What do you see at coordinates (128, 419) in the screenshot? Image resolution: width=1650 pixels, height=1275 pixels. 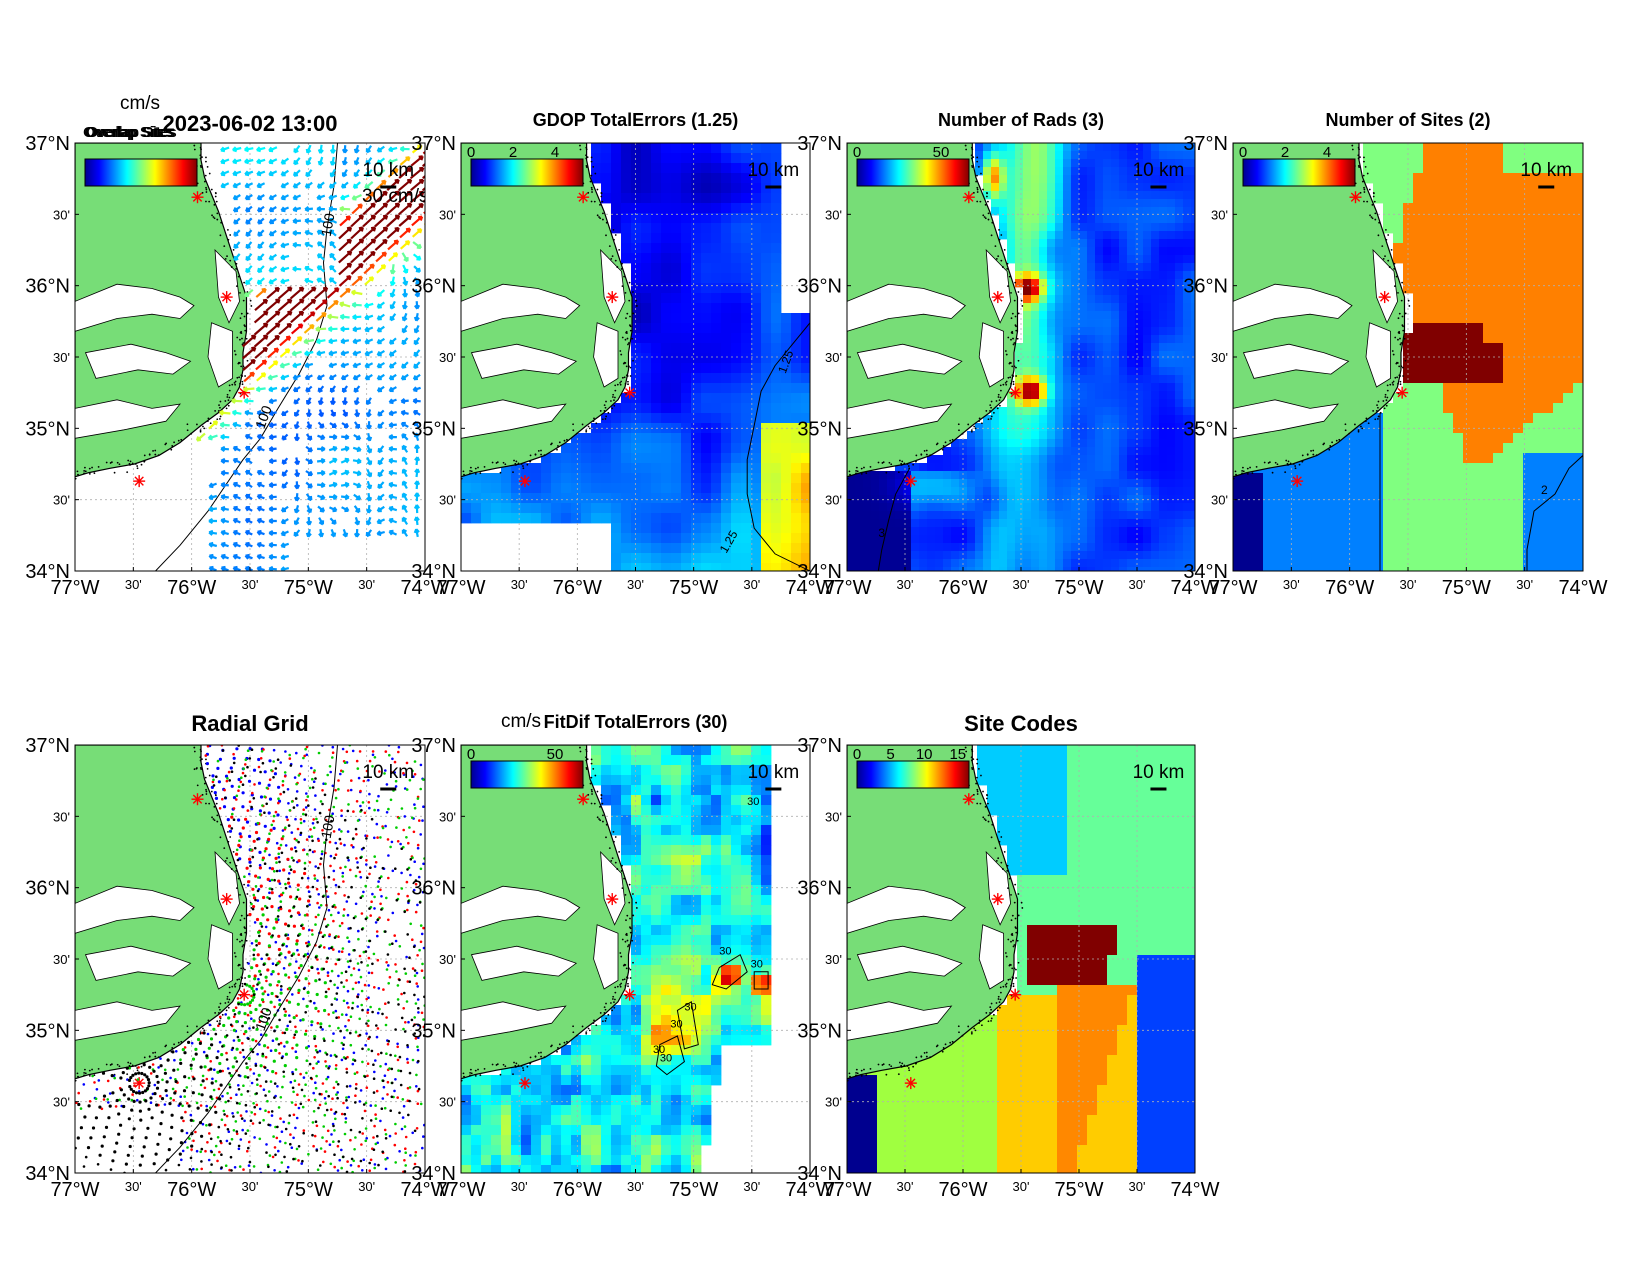 I see `sound-water` at bounding box center [128, 419].